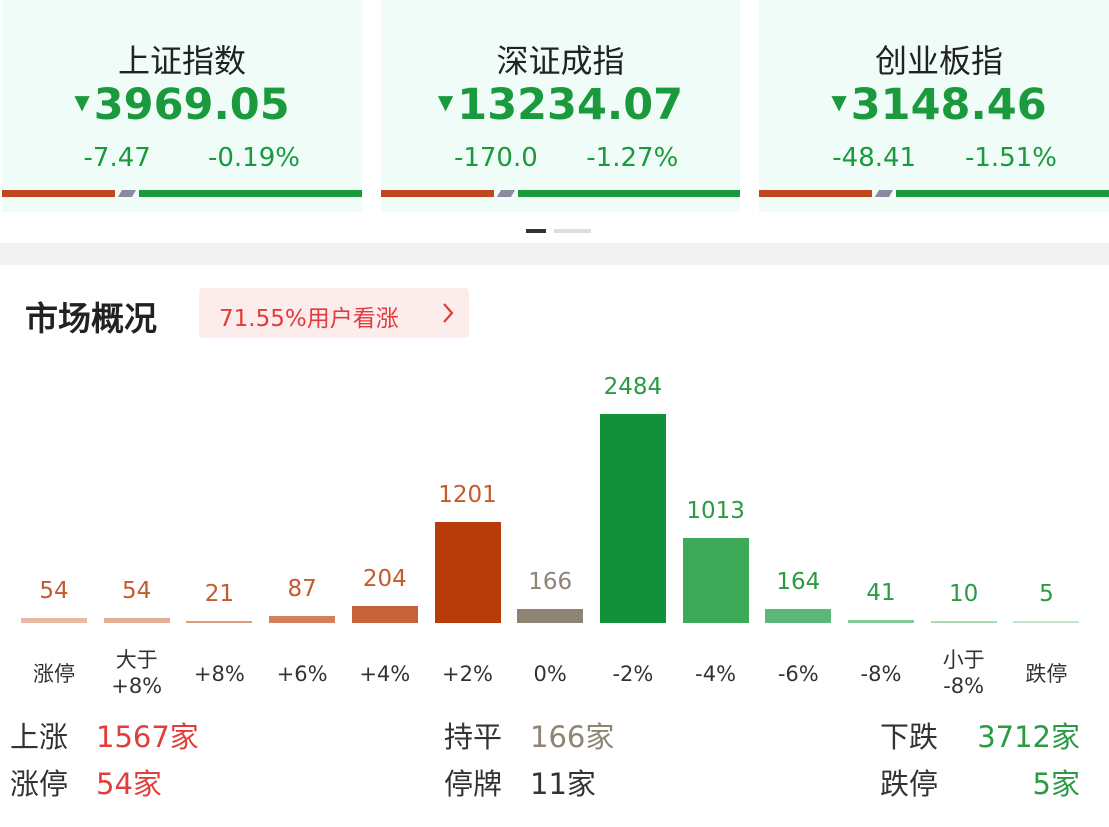  I want to click on index-name: 上证指数, so click(181, 61).